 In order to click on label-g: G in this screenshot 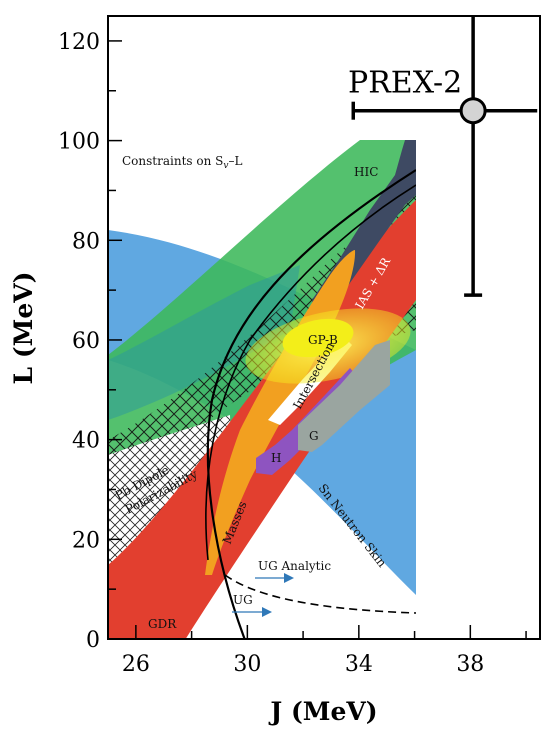, I will do `click(314, 436)`.